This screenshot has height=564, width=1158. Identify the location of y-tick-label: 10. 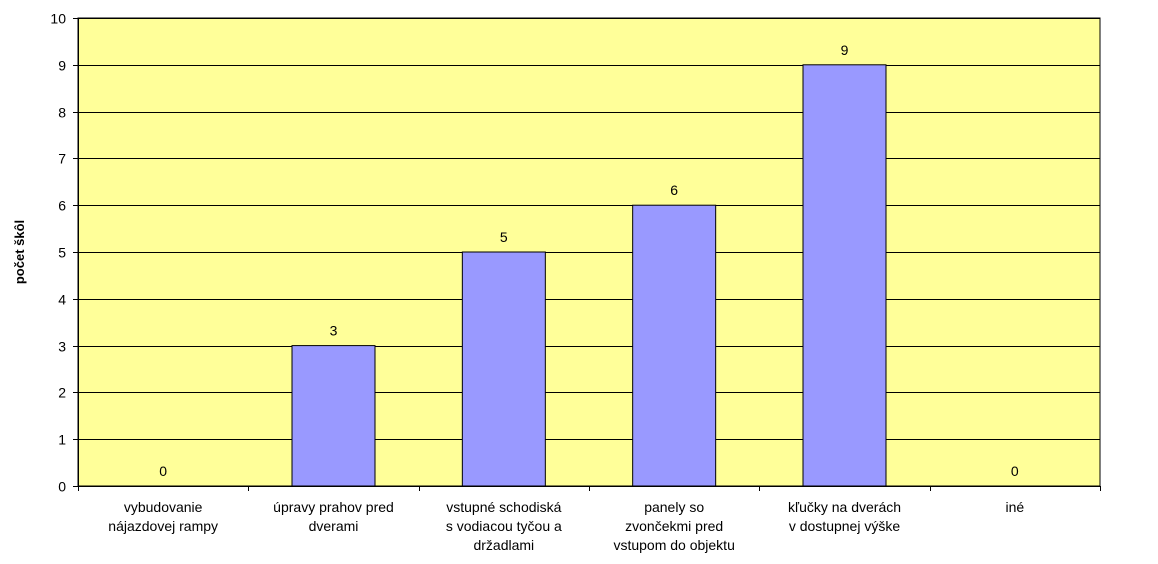
(58, 19).